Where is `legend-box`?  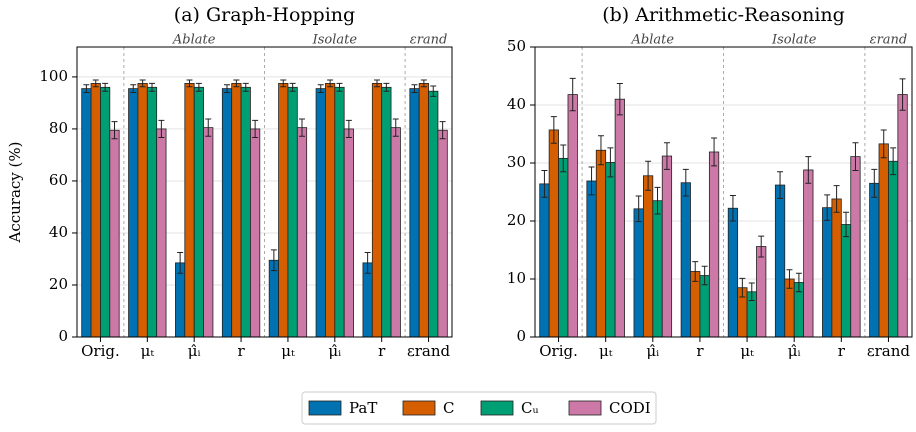
legend-box is located at coordinates (479, 408).